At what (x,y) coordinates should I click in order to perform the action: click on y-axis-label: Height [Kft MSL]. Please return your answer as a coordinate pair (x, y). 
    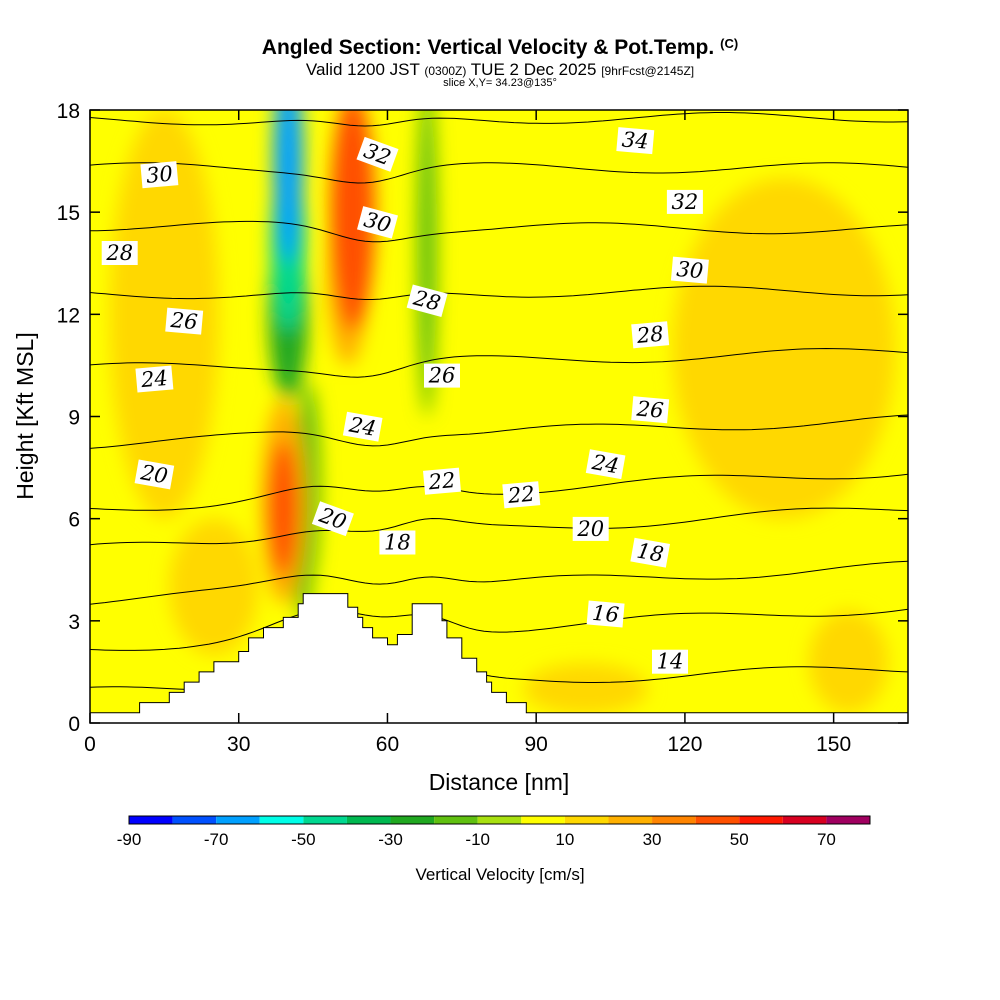
    Looking at the image, I should click on (25, 415).